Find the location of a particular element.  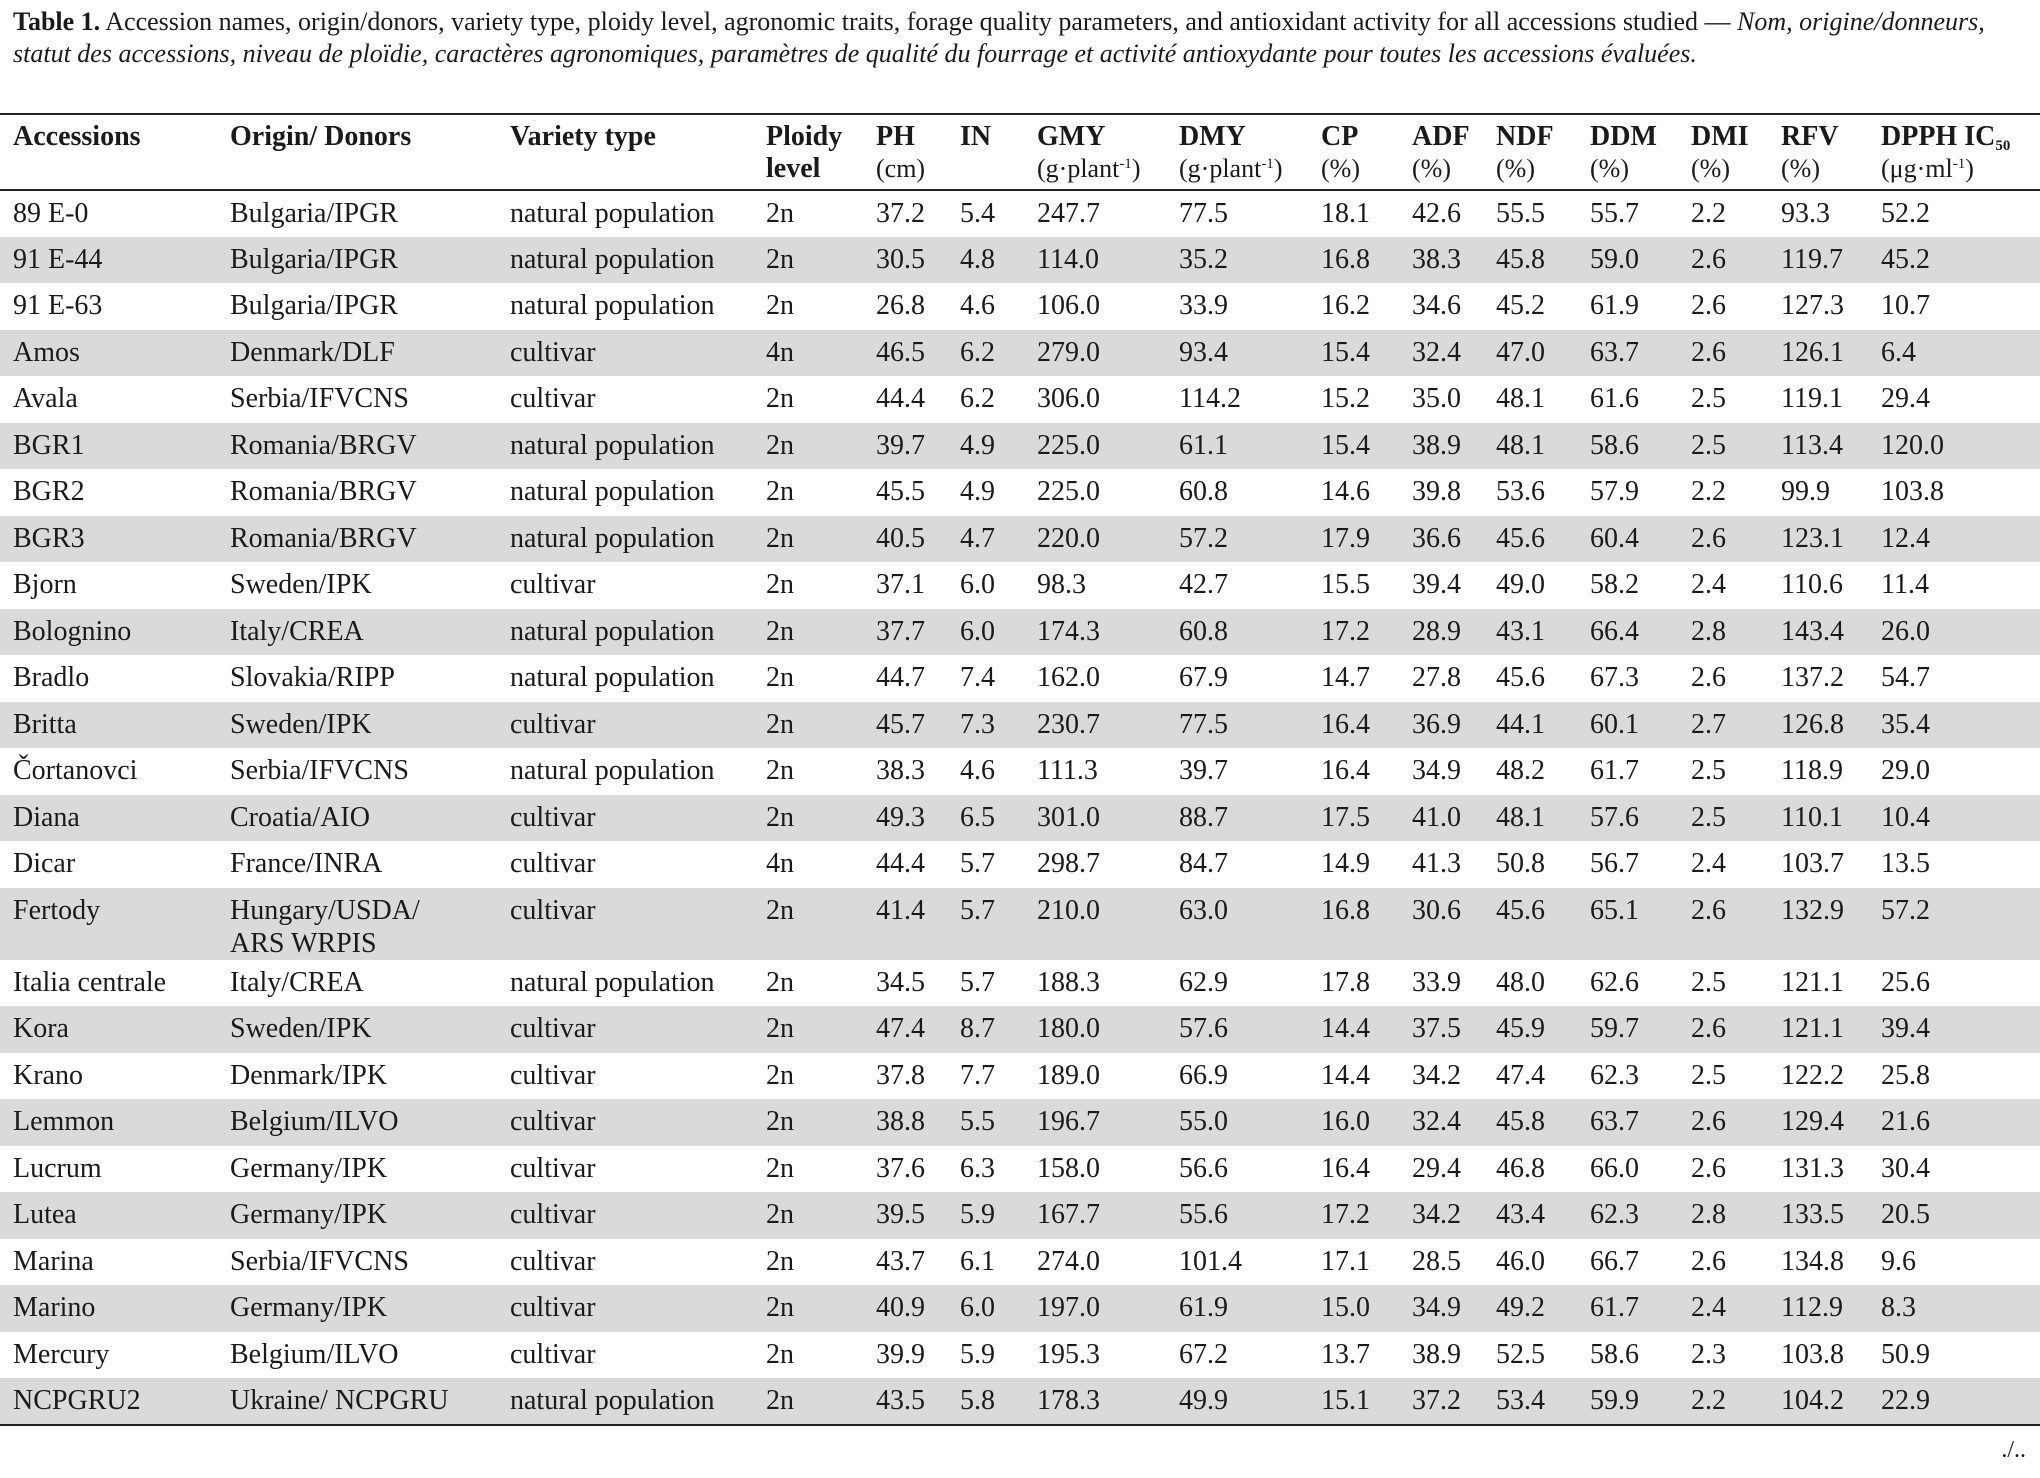

table-cell: 17.2 is located at coordinates (1366, 632).